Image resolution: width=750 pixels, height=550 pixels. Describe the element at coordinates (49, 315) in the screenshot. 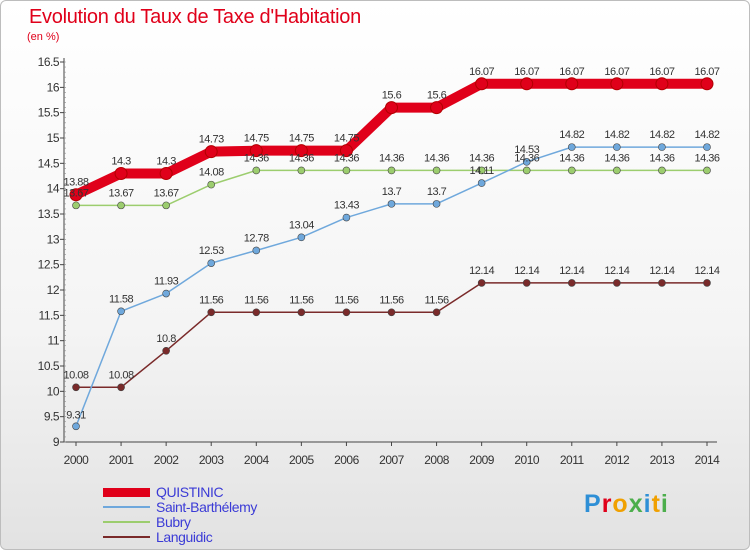

I see `y-tick-label: 11.5` at that location.